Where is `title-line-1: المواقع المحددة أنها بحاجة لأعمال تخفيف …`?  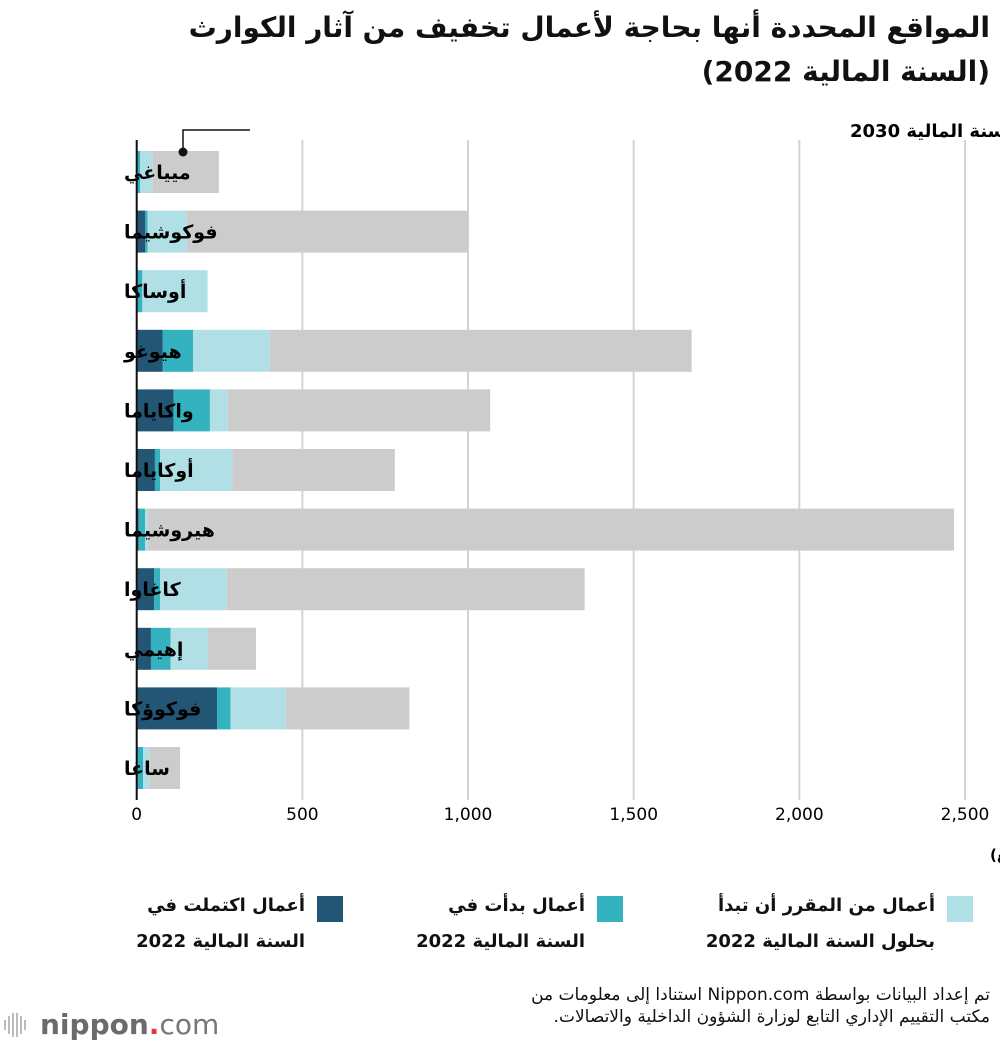 title-line-1: المواقع المحددة أنها بحاجة لأعمال تخفيف … is located at coordinates (589, 27).